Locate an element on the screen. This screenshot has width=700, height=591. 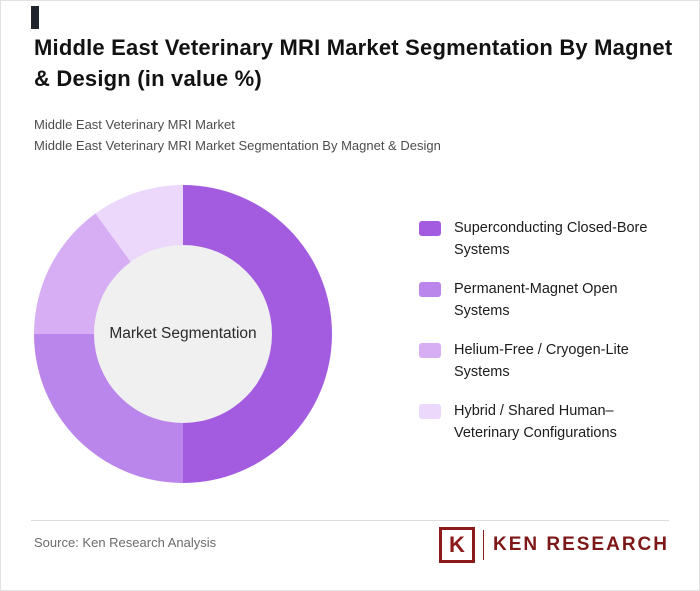
legend-label-line2: Veterinary Configurations is located at coordinates (535, 433).